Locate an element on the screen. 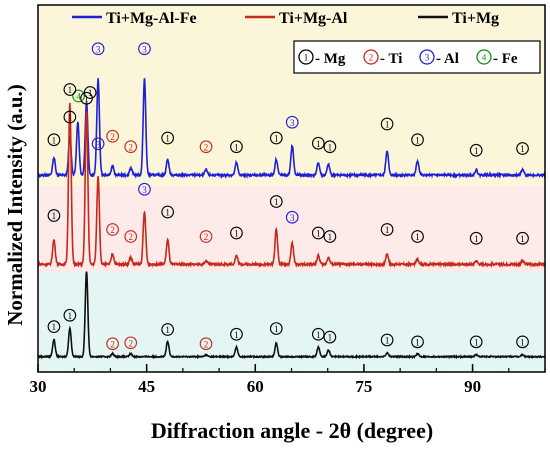 This screenshot has height=449, width=550. phase-marker: 4 is located at coordinates (78, 96).